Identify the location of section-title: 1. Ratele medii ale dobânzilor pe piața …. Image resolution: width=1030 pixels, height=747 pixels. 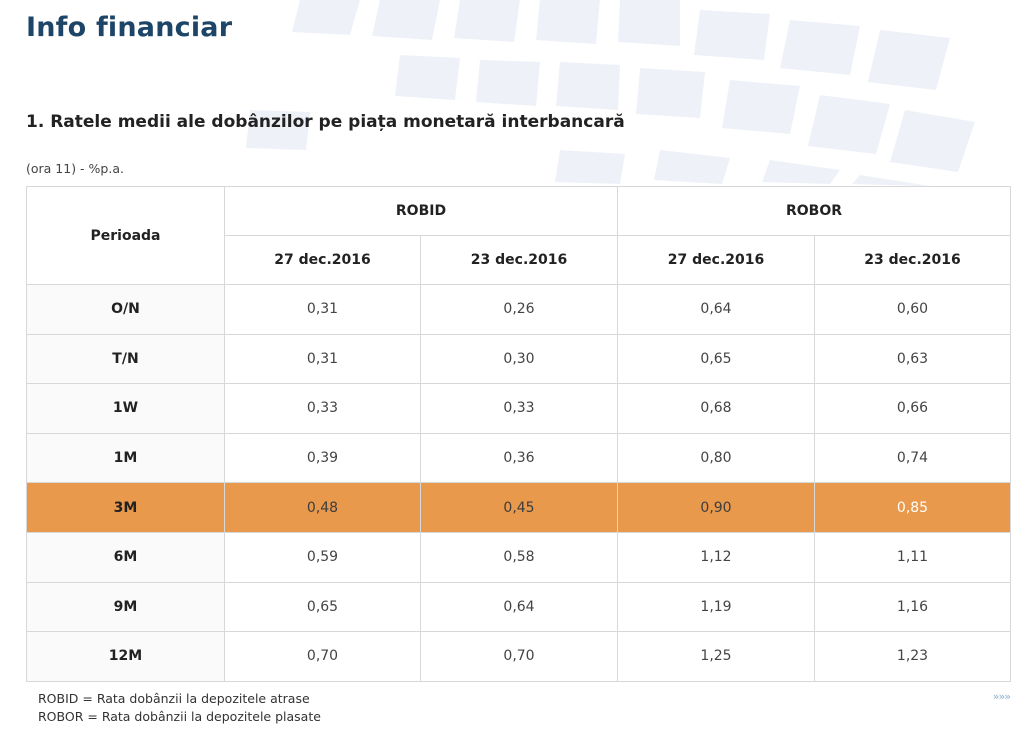
(325, 122).